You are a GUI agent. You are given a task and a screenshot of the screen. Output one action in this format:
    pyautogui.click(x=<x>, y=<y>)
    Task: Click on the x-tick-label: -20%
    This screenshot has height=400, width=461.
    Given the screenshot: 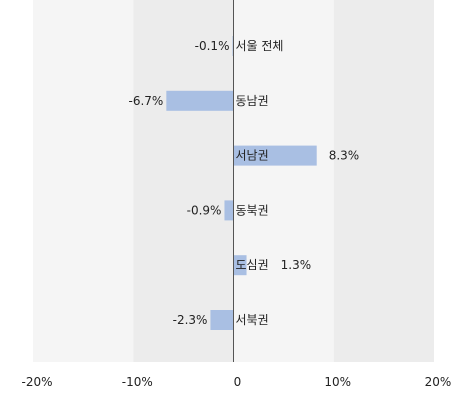 What is the action you would take?
    pyautogui.click(x=36, y=382)
    